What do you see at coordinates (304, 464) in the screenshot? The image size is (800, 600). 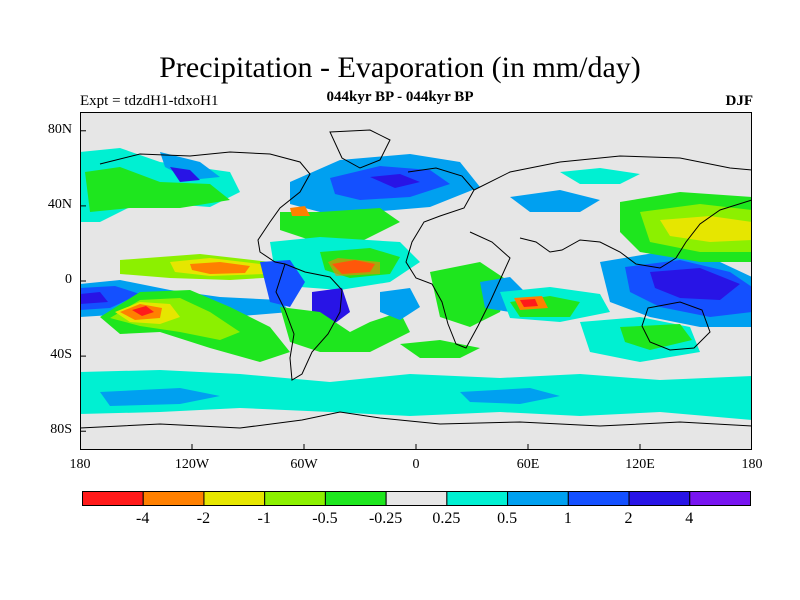 I see `x-tick-label: 60W` at bounding box center [304, 464].